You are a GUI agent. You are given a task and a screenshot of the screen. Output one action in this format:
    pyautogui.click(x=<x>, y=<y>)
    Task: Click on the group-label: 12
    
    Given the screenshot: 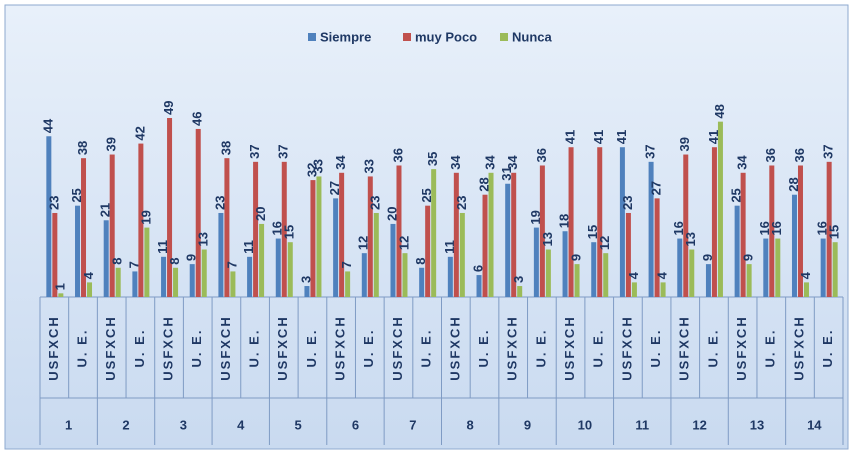 What is the action you would take?
    pyautogui.click(x=699, y=424)
    